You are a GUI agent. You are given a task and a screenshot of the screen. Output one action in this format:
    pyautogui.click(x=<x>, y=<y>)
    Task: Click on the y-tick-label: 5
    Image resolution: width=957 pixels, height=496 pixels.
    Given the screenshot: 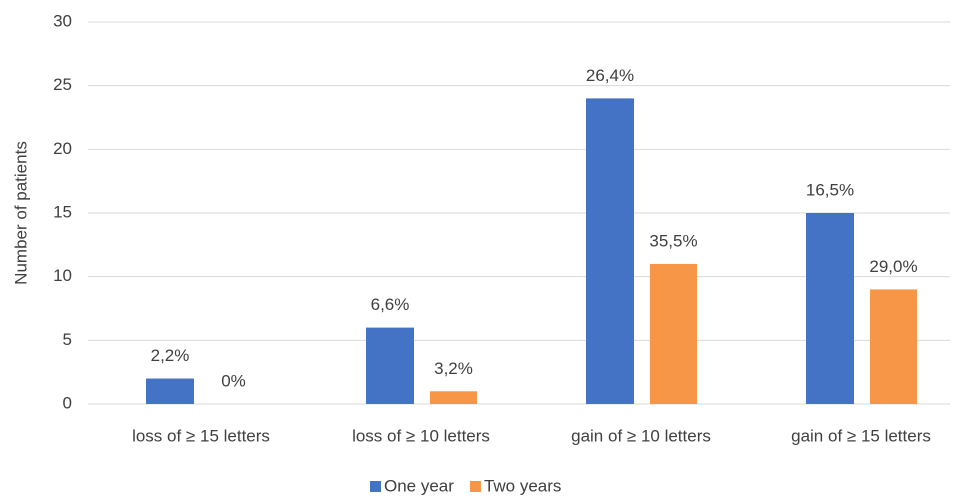 What is the action you would take?
    pyautogui.click(x=67, y=339)
    